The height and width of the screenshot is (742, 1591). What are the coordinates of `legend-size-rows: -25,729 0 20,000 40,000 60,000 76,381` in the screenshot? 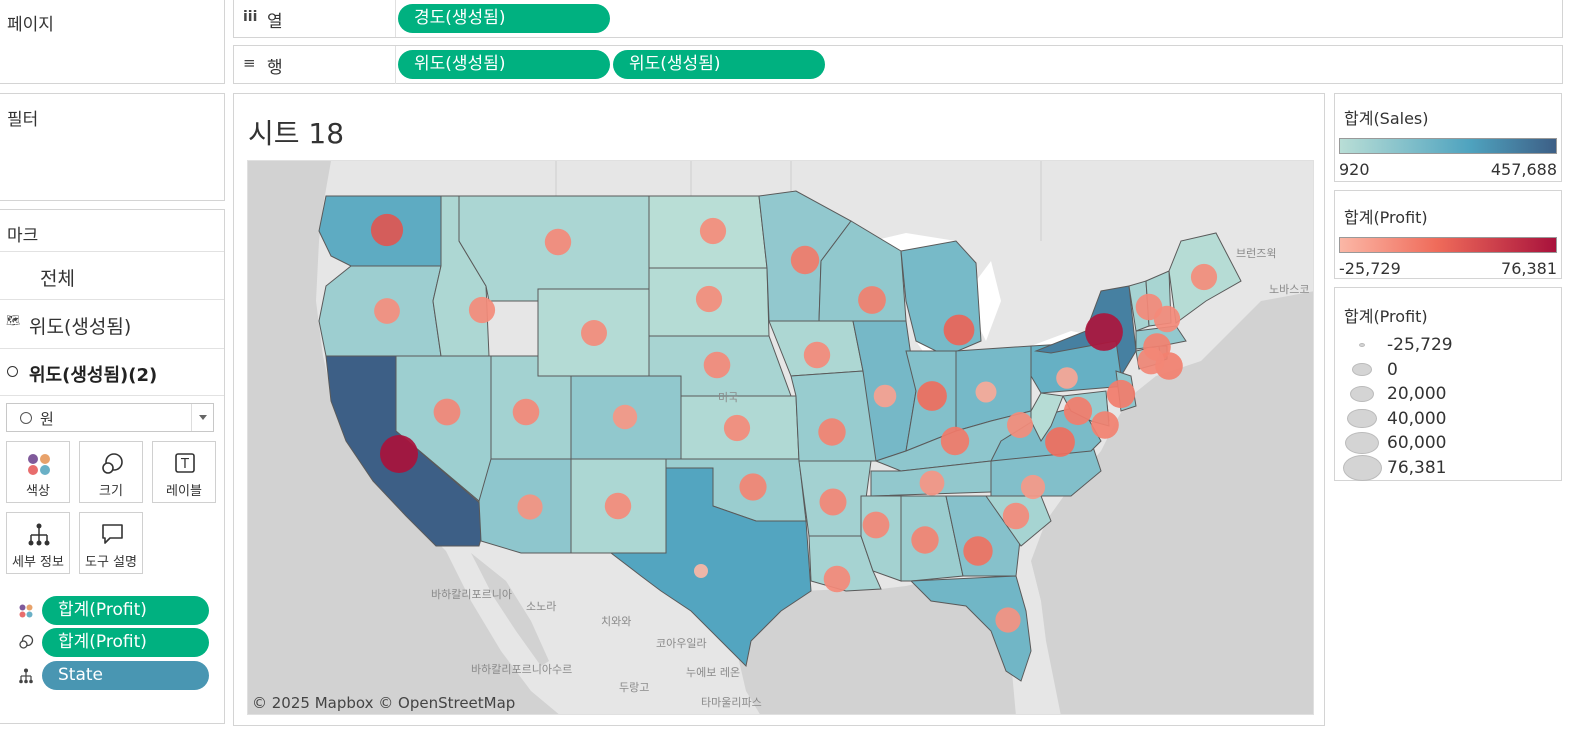 It's located at (1448, 408).